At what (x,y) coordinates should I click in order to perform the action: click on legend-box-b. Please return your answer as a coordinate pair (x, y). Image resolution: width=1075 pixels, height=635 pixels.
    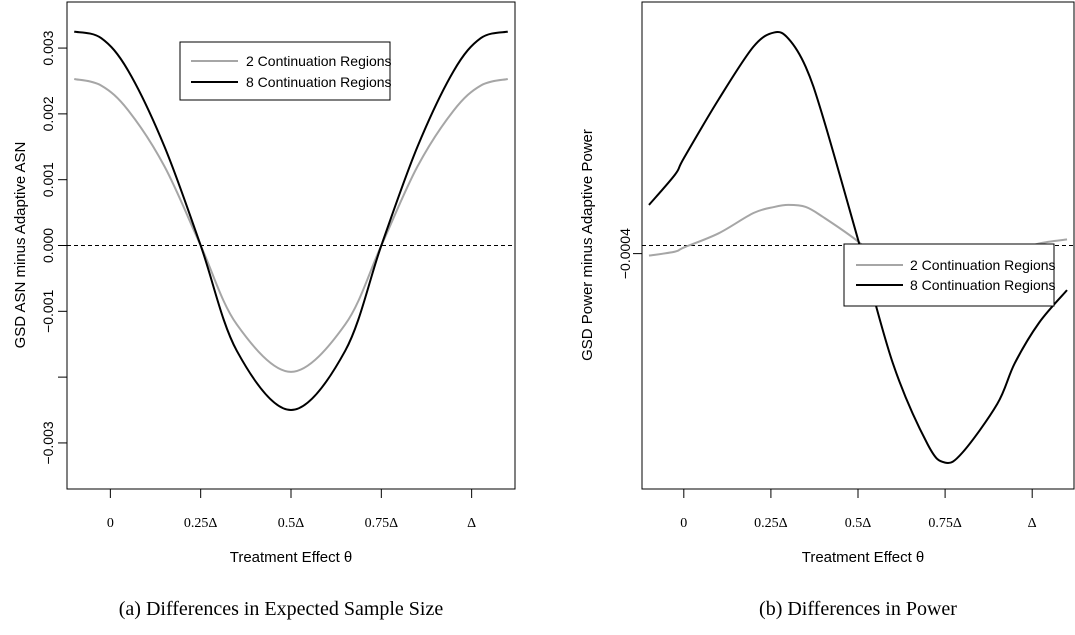
    Looking at the image, I should click on (949, 275).